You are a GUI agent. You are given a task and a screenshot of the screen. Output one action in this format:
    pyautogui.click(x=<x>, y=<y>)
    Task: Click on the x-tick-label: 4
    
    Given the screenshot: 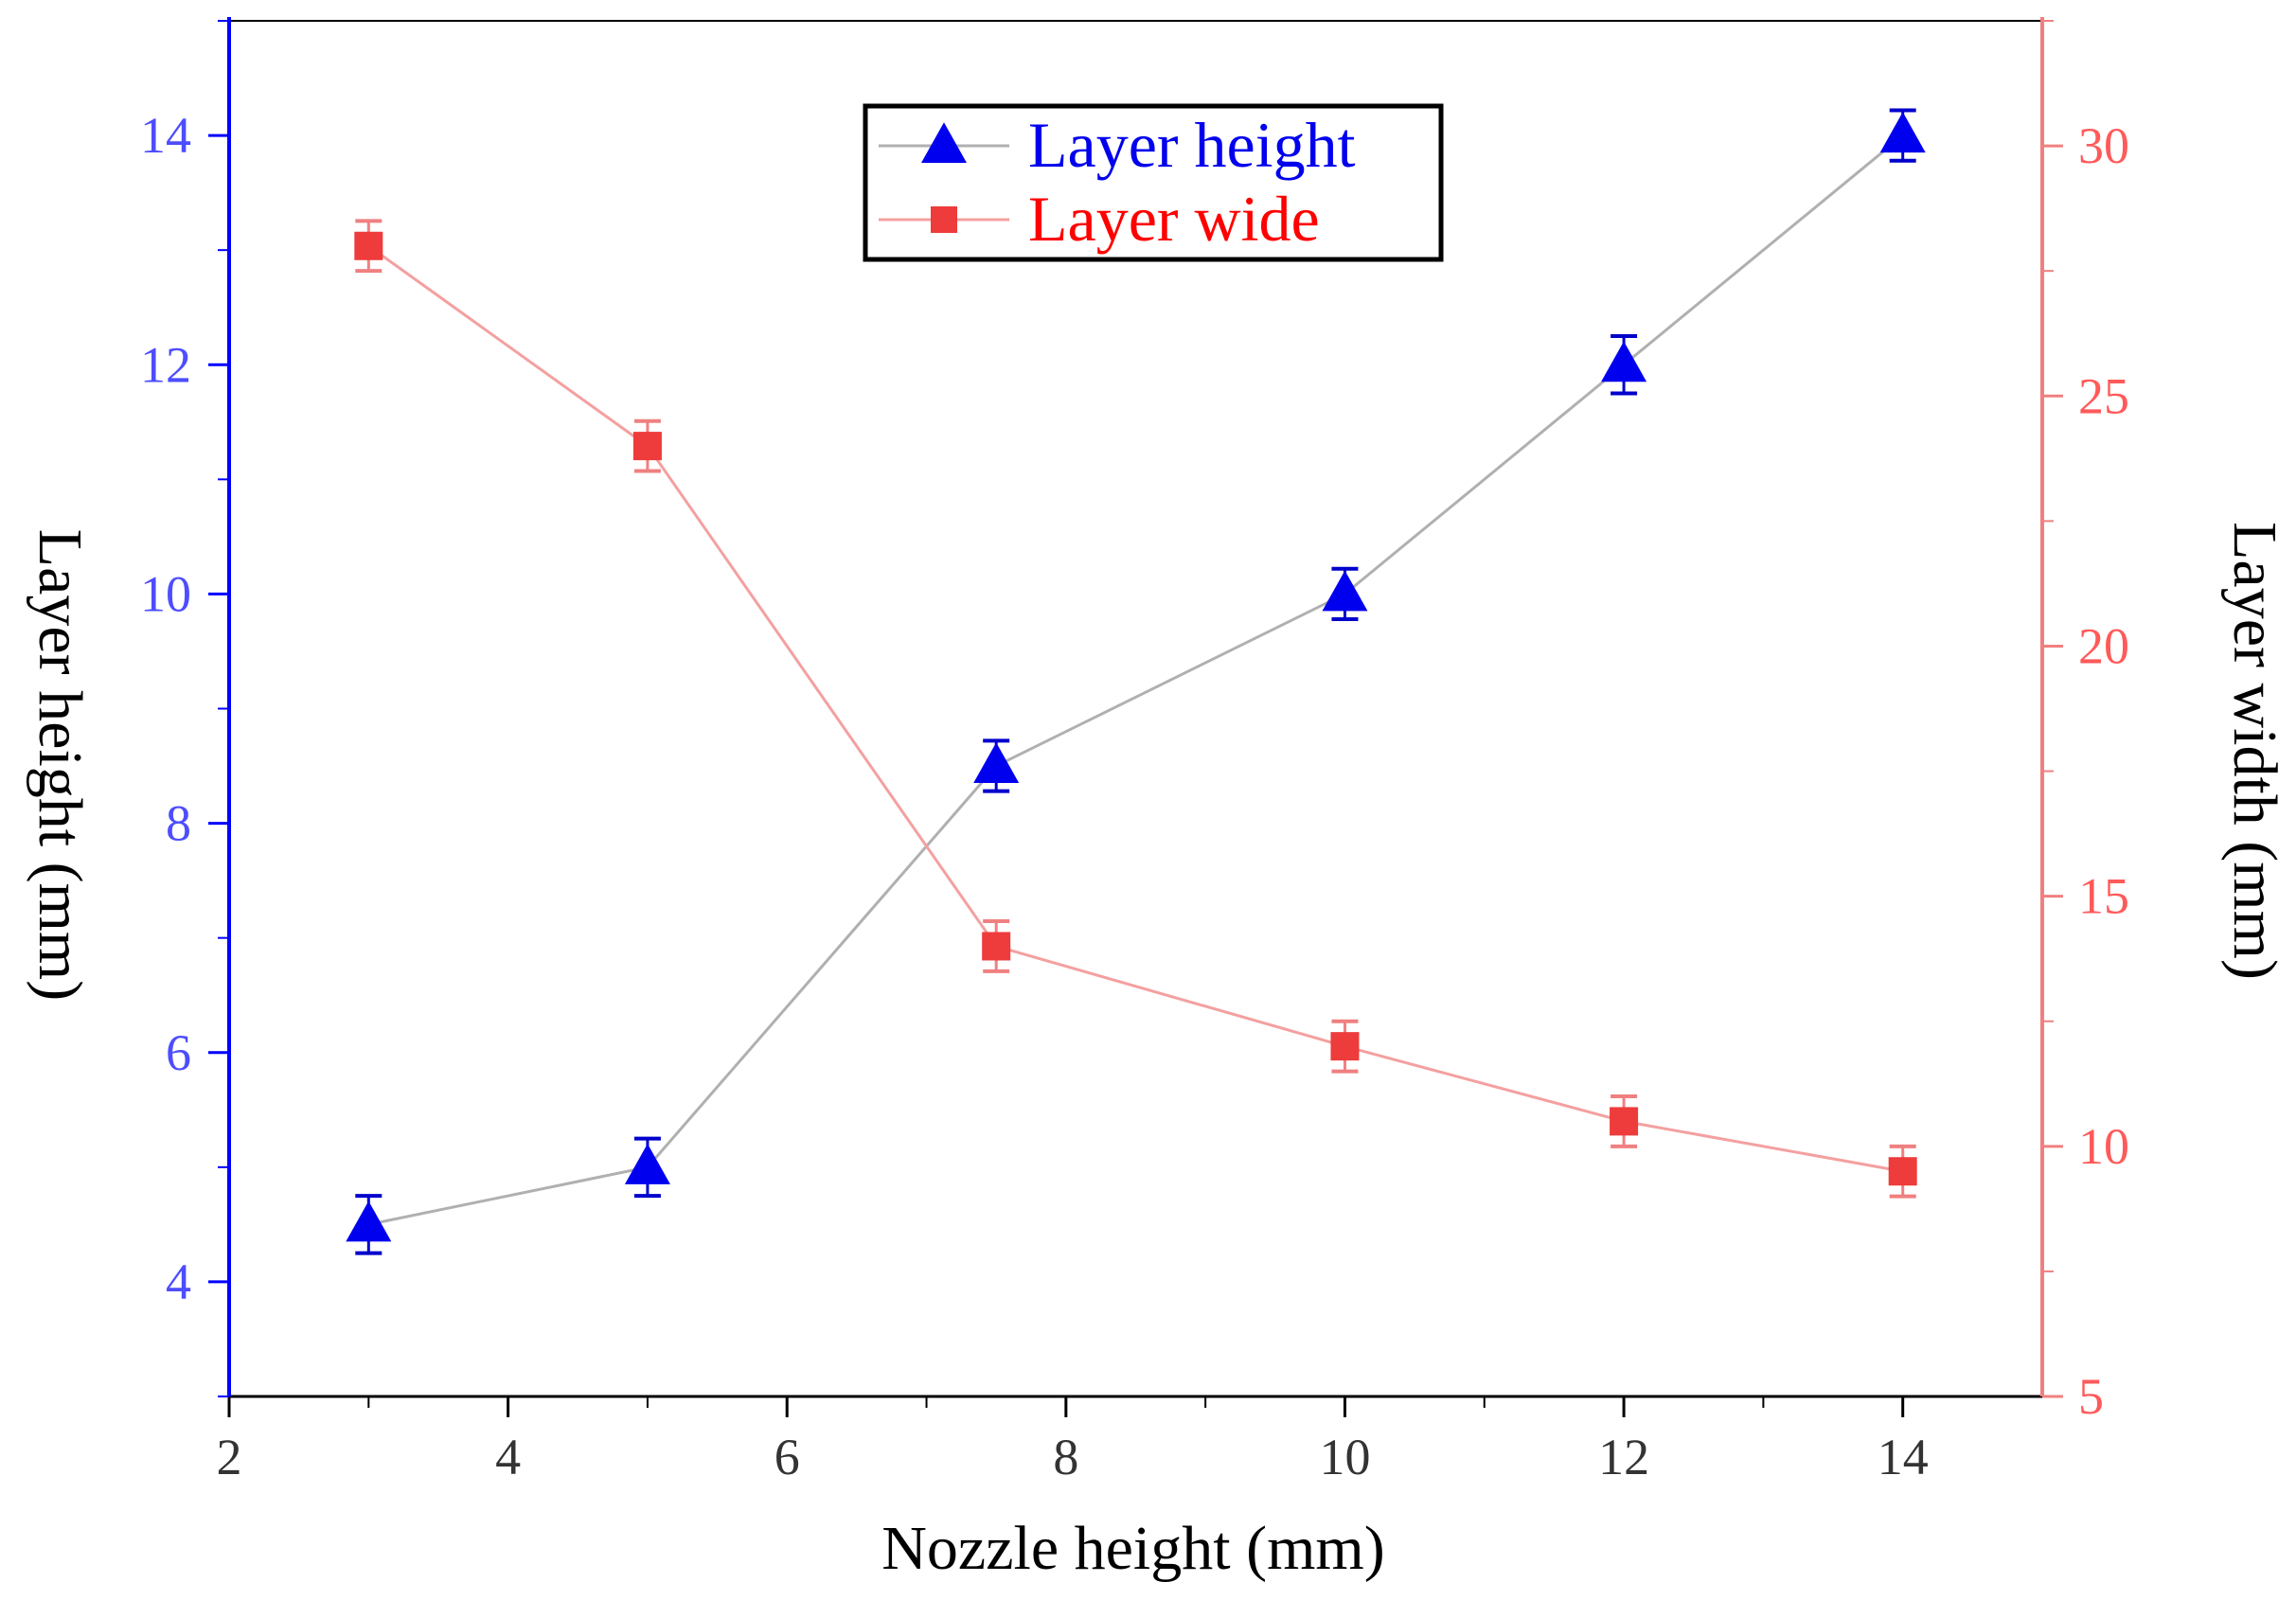 What is the action you would take?
    pyautogui.click(x=508, y=1457)
    